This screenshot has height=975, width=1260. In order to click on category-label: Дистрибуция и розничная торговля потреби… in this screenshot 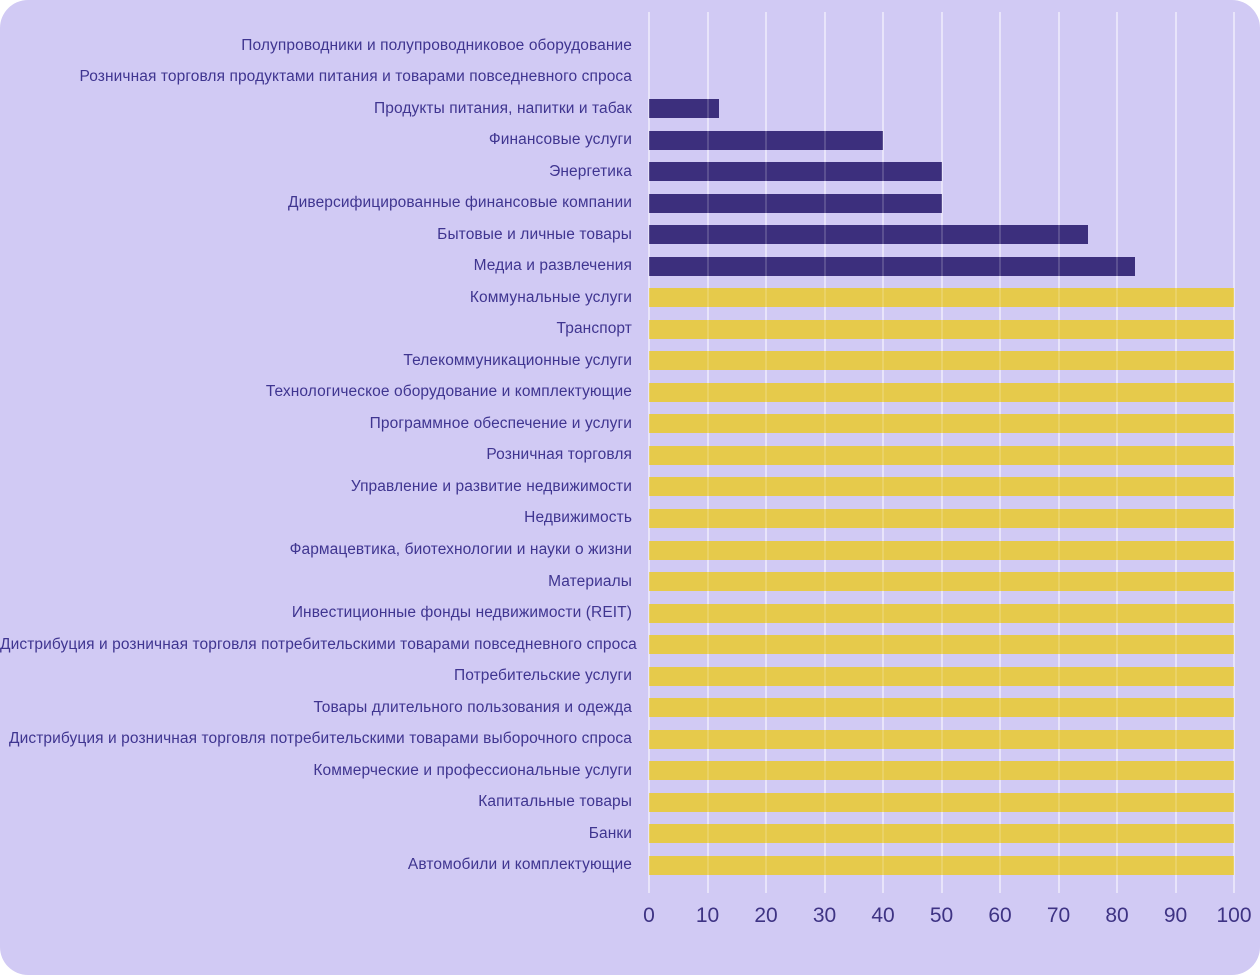, I will do `click(318, 644)`.